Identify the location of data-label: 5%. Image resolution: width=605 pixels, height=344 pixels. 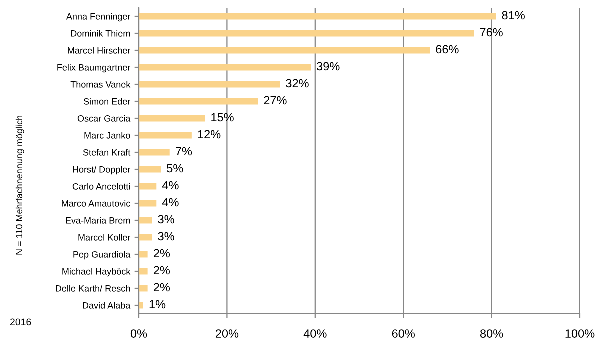
(175, 168).